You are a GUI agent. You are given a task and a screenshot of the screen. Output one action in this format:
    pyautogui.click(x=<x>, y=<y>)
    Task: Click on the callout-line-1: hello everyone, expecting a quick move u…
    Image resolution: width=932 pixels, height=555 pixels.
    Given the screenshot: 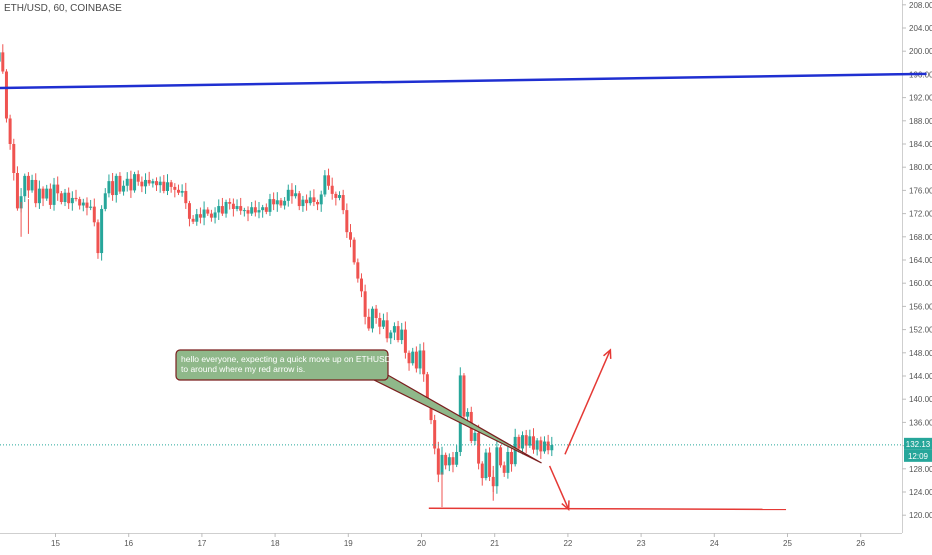 What is the action you would take?
    pyautogui.click(x=286, y=359)
    